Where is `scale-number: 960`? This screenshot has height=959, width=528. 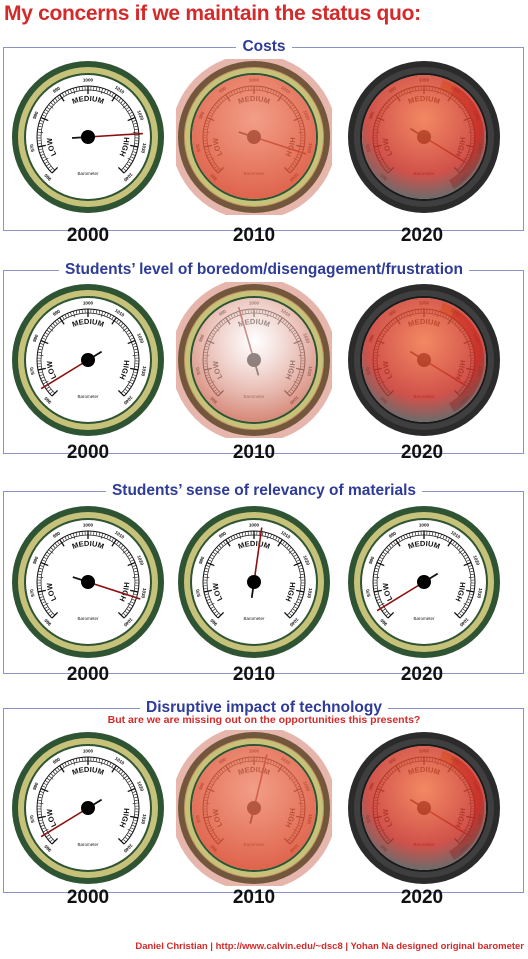 scale-number: 960 is located at coordinates (47, 176).